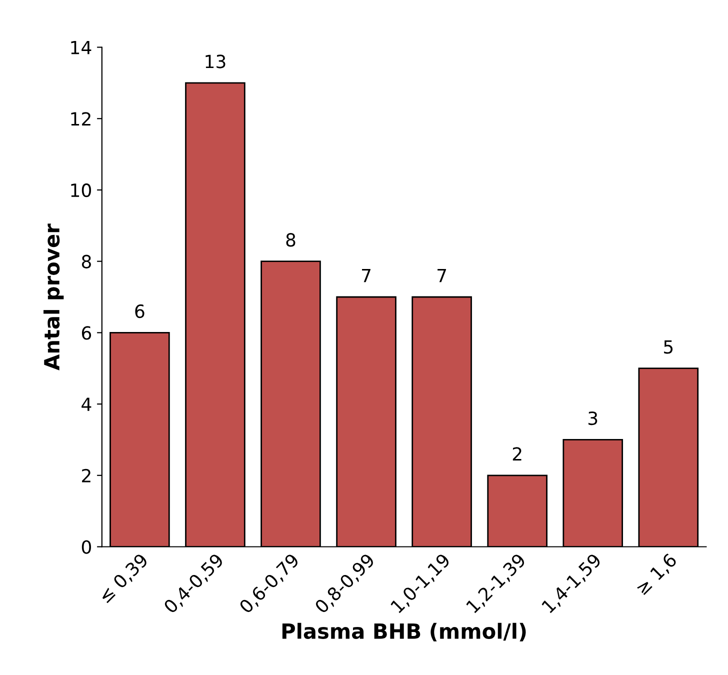 The width and height of the screenshot is (728, 675). What do you see at coordinates (87, 333) in the screenshot?
I see `y-tick-label: 6` at bounding box center [87, 333].